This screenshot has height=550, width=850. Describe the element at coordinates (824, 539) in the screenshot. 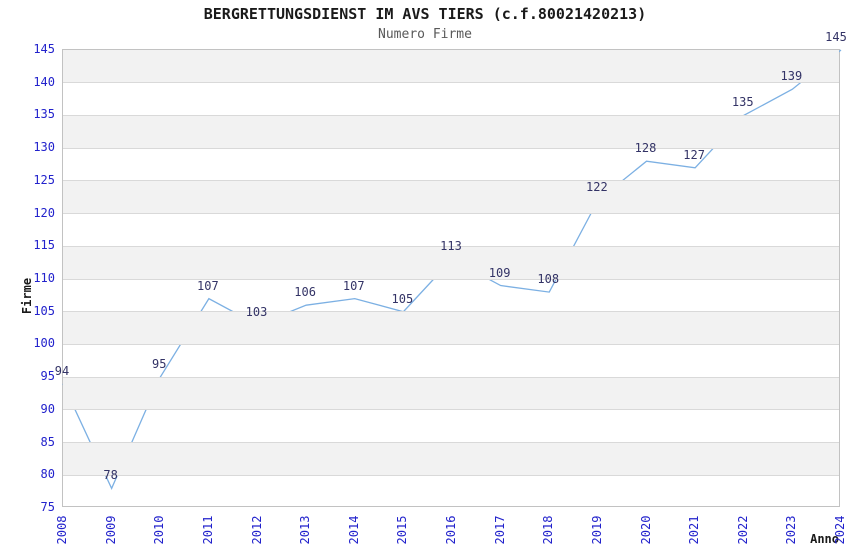

I see `x-axis-title: Anno` at that location.